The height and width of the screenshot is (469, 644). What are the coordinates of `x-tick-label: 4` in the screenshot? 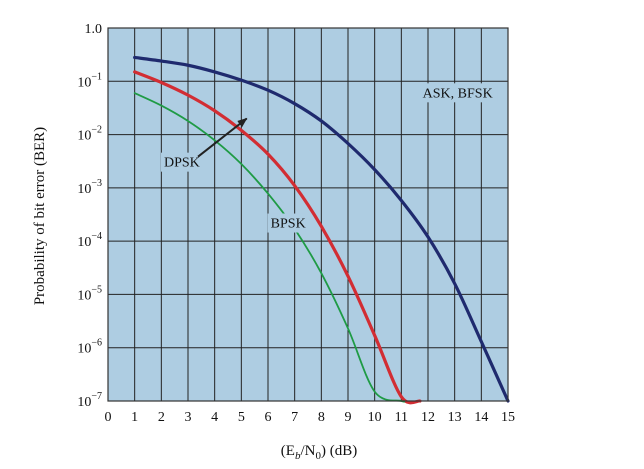 It's located at (214, 417).